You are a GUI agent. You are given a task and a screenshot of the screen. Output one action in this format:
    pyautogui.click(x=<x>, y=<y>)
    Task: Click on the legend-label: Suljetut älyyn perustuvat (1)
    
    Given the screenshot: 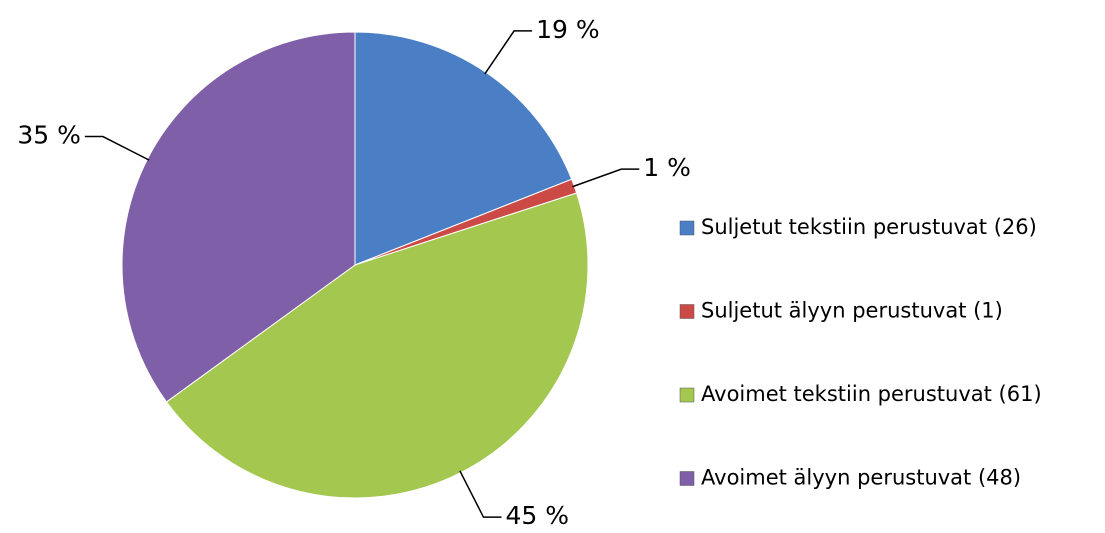 What is the action you would take?
    pyautogui.click(x=852, y=311)
    